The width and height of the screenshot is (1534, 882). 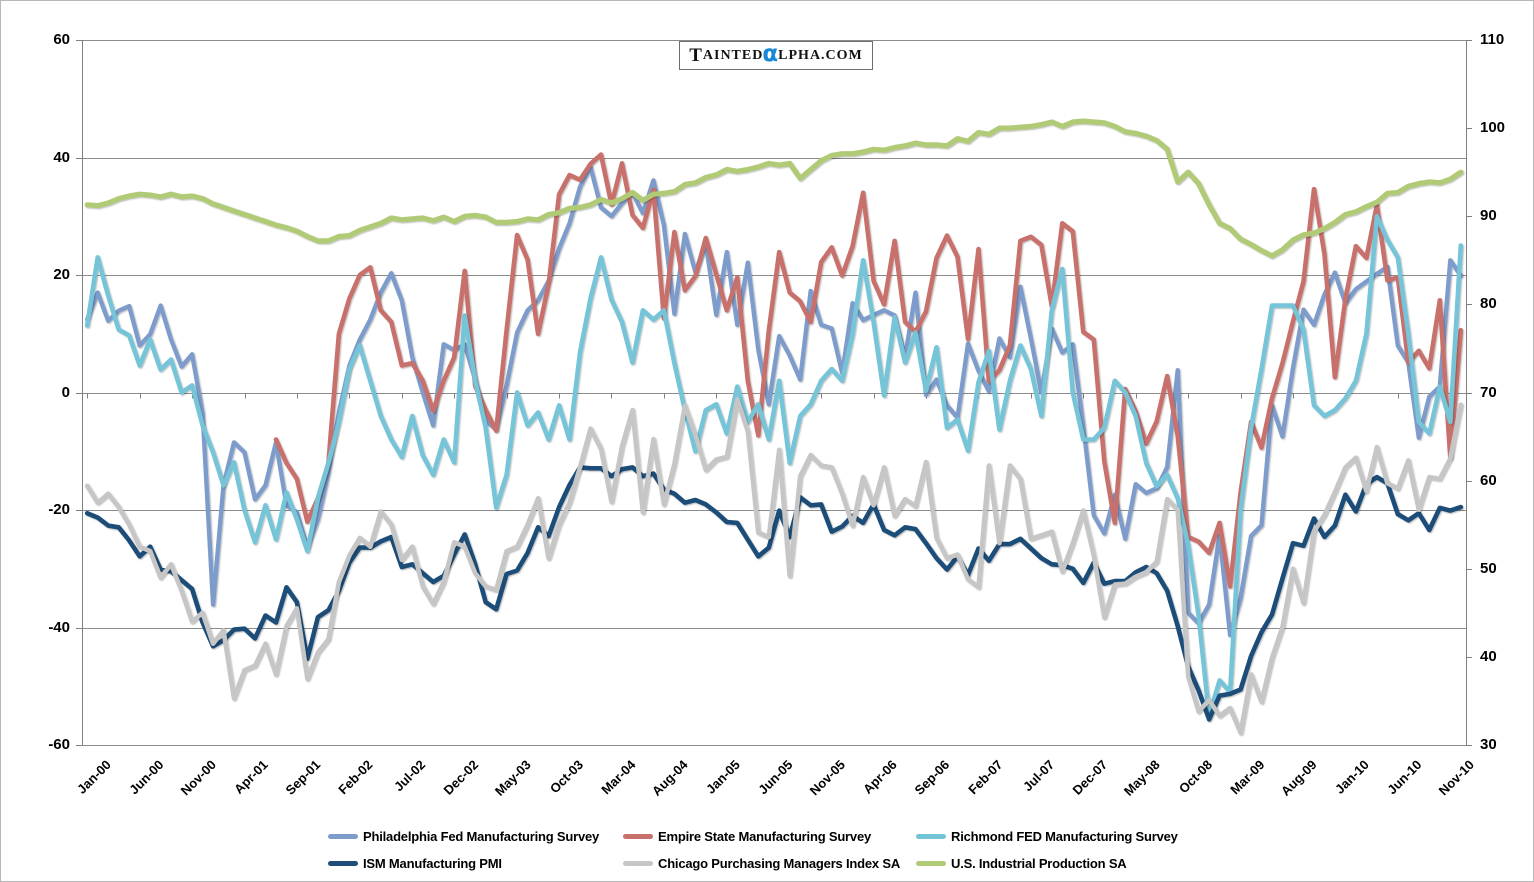 I want to click on right-axis-tick-label: 110, so click(x=1492, y=39).